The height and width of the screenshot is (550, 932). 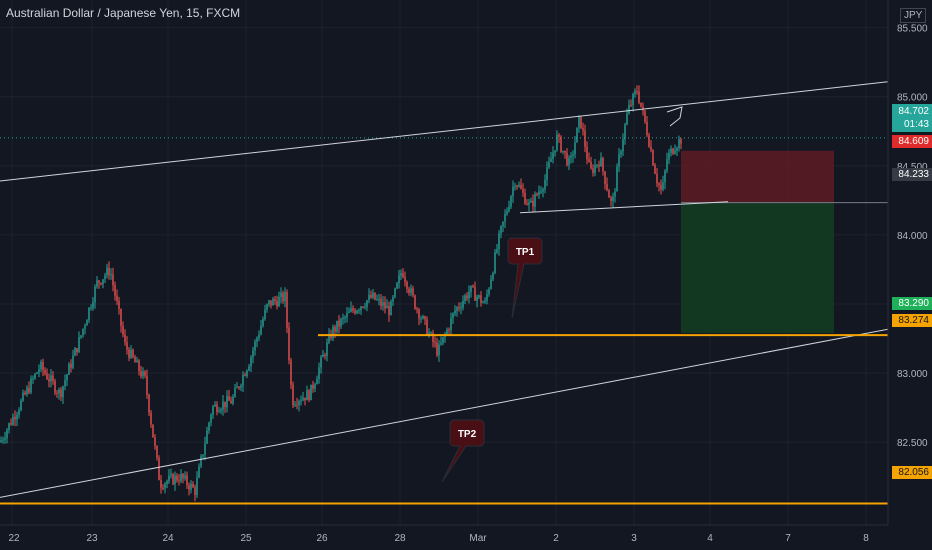 What do you see at coordinates (674, 116) in the screenshot?
I see `flag-pattern` at bounding box center [674, 116].